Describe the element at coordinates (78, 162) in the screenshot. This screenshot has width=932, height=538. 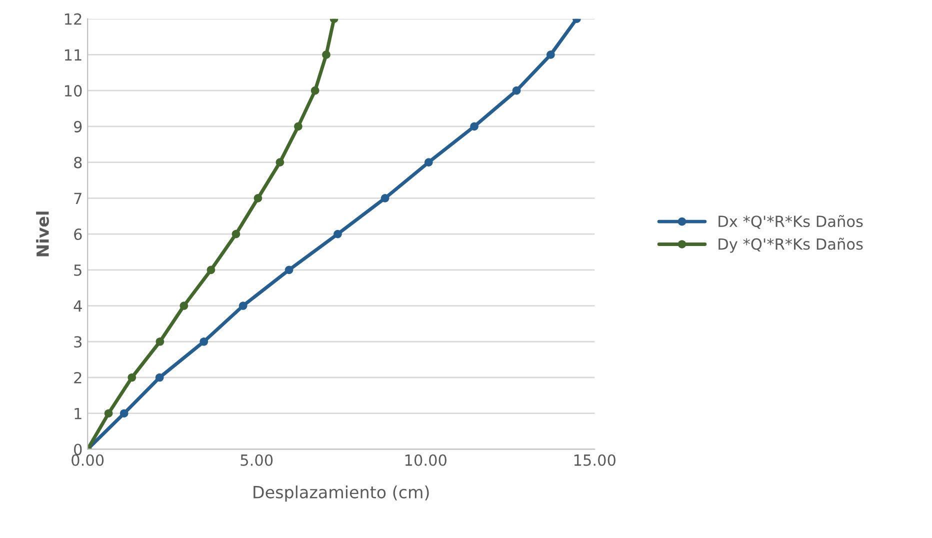
I see `y-tick-label: 8` at that location.